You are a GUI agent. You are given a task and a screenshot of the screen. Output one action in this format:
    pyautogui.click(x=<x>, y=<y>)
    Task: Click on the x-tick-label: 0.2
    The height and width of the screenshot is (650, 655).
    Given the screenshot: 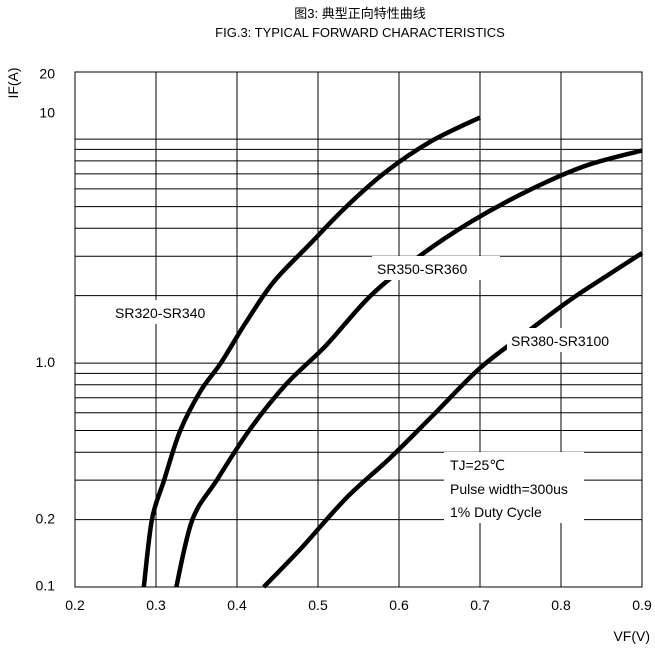 What is the action you would take?
    pyautogui.click(x=75, y=605)
    